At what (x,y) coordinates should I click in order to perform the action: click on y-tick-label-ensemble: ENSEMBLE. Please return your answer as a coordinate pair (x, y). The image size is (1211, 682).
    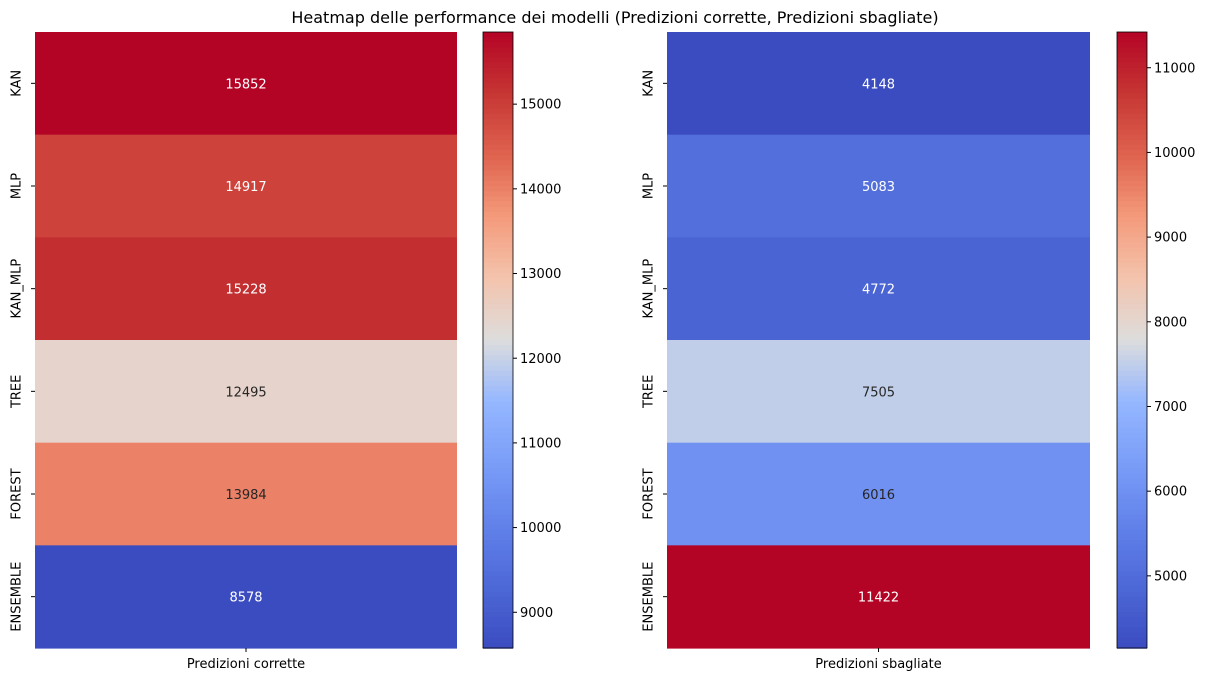
    Looking at the image, I should click on (649, 597).